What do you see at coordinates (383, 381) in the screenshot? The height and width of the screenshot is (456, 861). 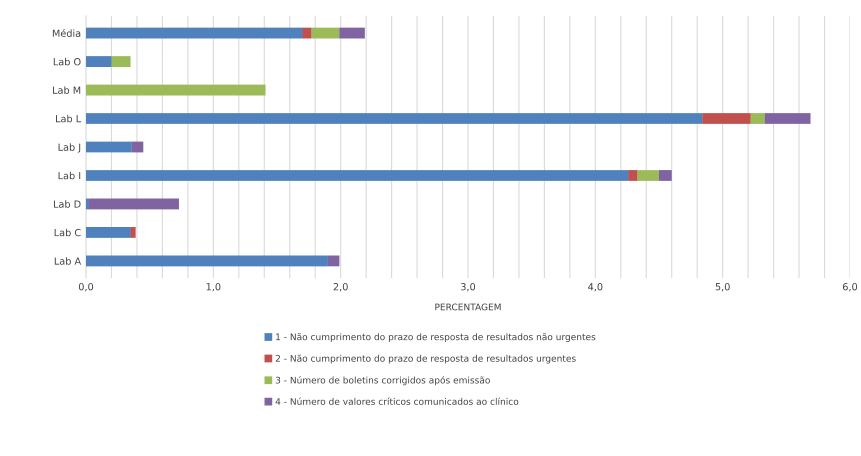 I see `legend-label: 3 - Número de boletins corrigidos após emissão` at bounding box center [383, 381].